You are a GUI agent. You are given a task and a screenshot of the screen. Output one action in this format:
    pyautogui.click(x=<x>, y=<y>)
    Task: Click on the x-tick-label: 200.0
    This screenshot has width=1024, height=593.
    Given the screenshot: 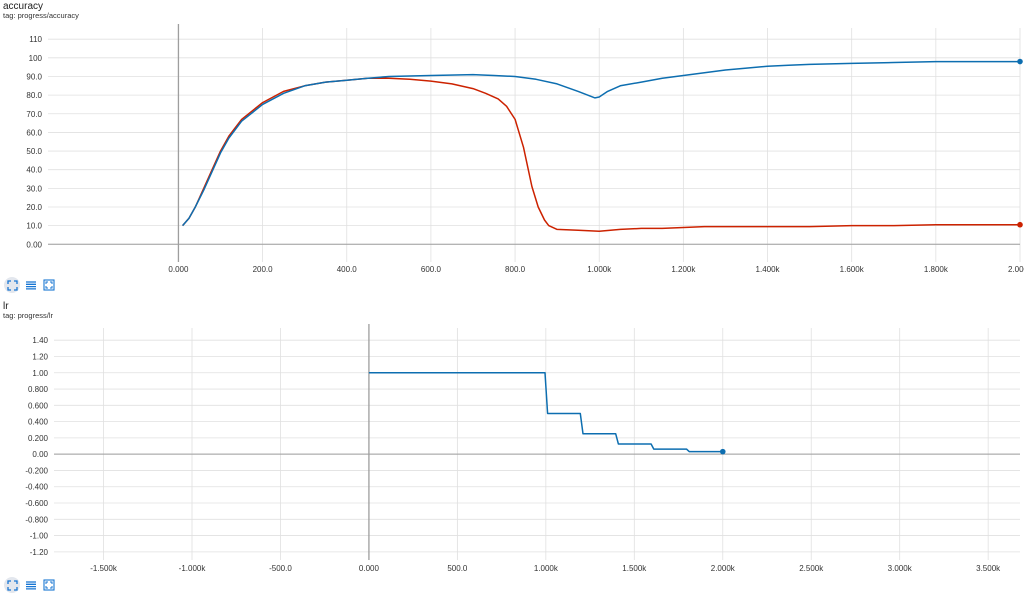 What is the action you would take?
    pyautogui.click(x=263, y=269)
    